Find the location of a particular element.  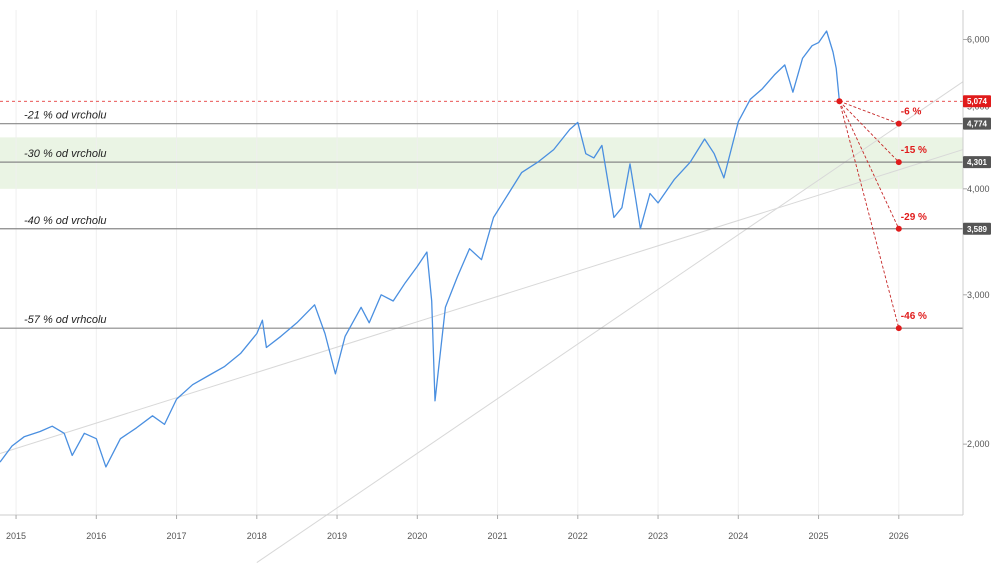

projection-pct-label: -6 % is located at coordinates (911, 112).